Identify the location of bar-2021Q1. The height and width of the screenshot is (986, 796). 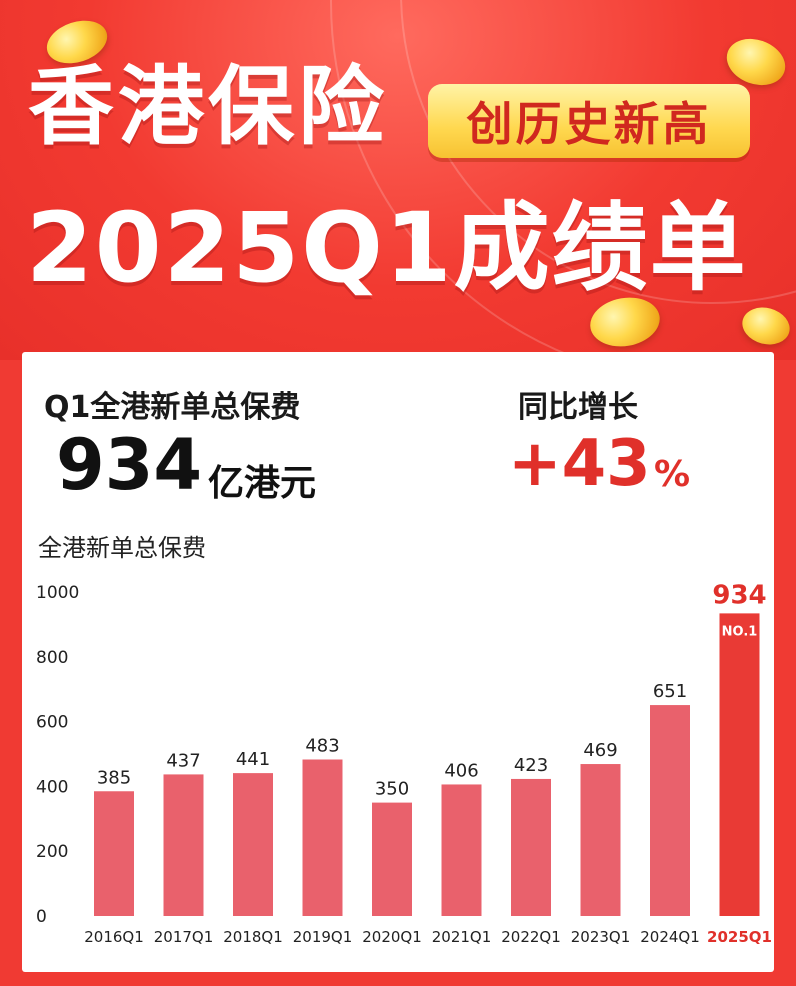
(461, 850).